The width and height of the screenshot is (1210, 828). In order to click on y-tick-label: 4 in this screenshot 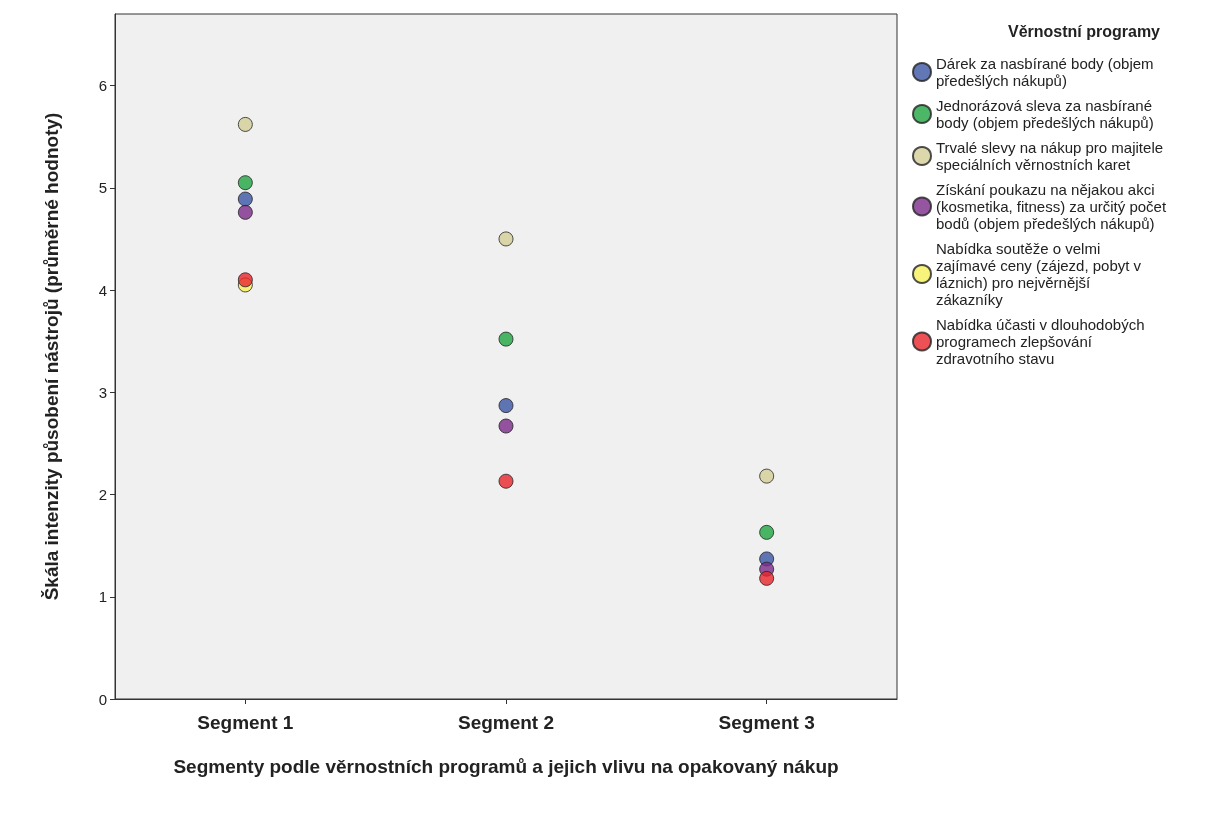, I will do `click(102, 290)`.